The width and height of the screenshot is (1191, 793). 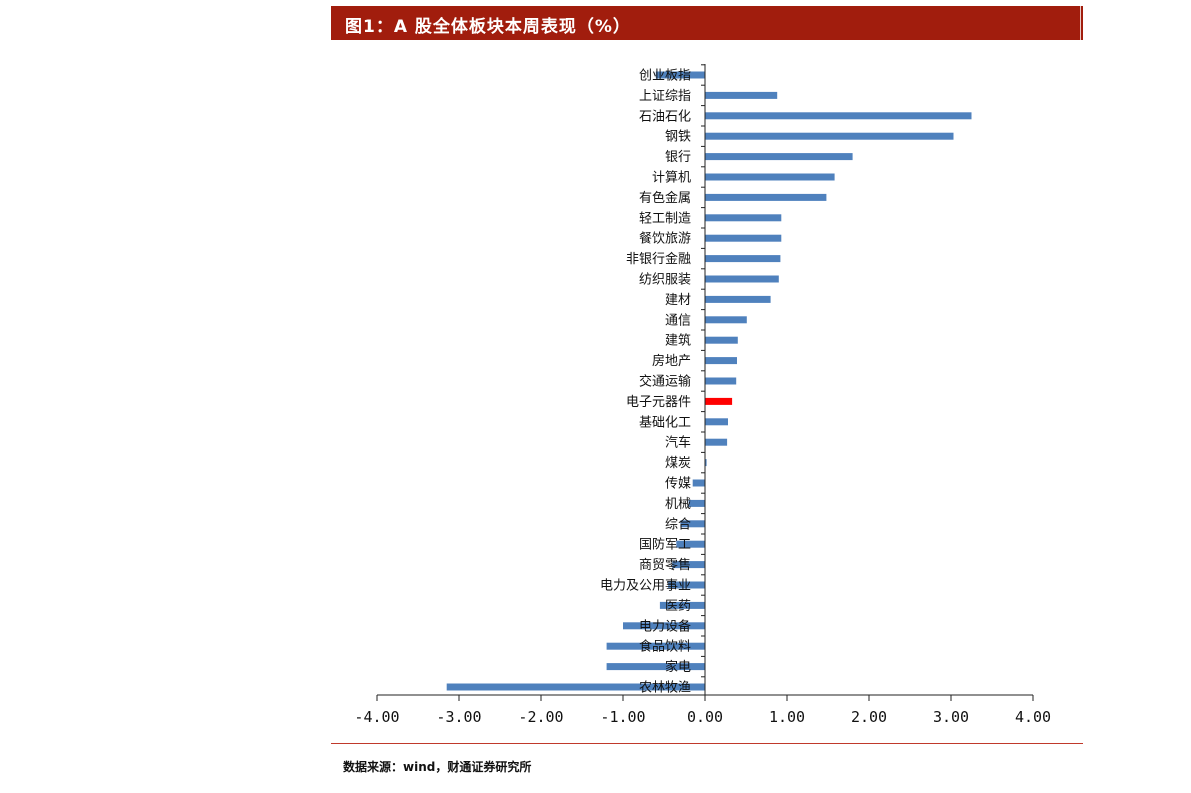 What do you see at coordinates (678, 504) in the screenshot?
I see `category-label-21: 机械` at bounding box center [678, 504].